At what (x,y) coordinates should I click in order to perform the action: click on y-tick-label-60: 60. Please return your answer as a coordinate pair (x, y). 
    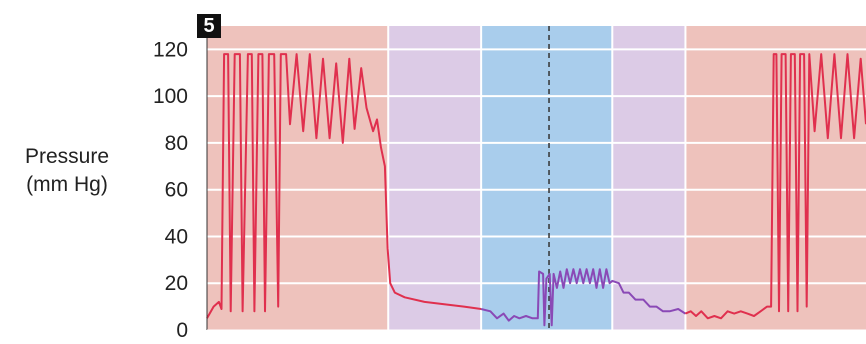
    Looking at the image, I should click on (176, 190).